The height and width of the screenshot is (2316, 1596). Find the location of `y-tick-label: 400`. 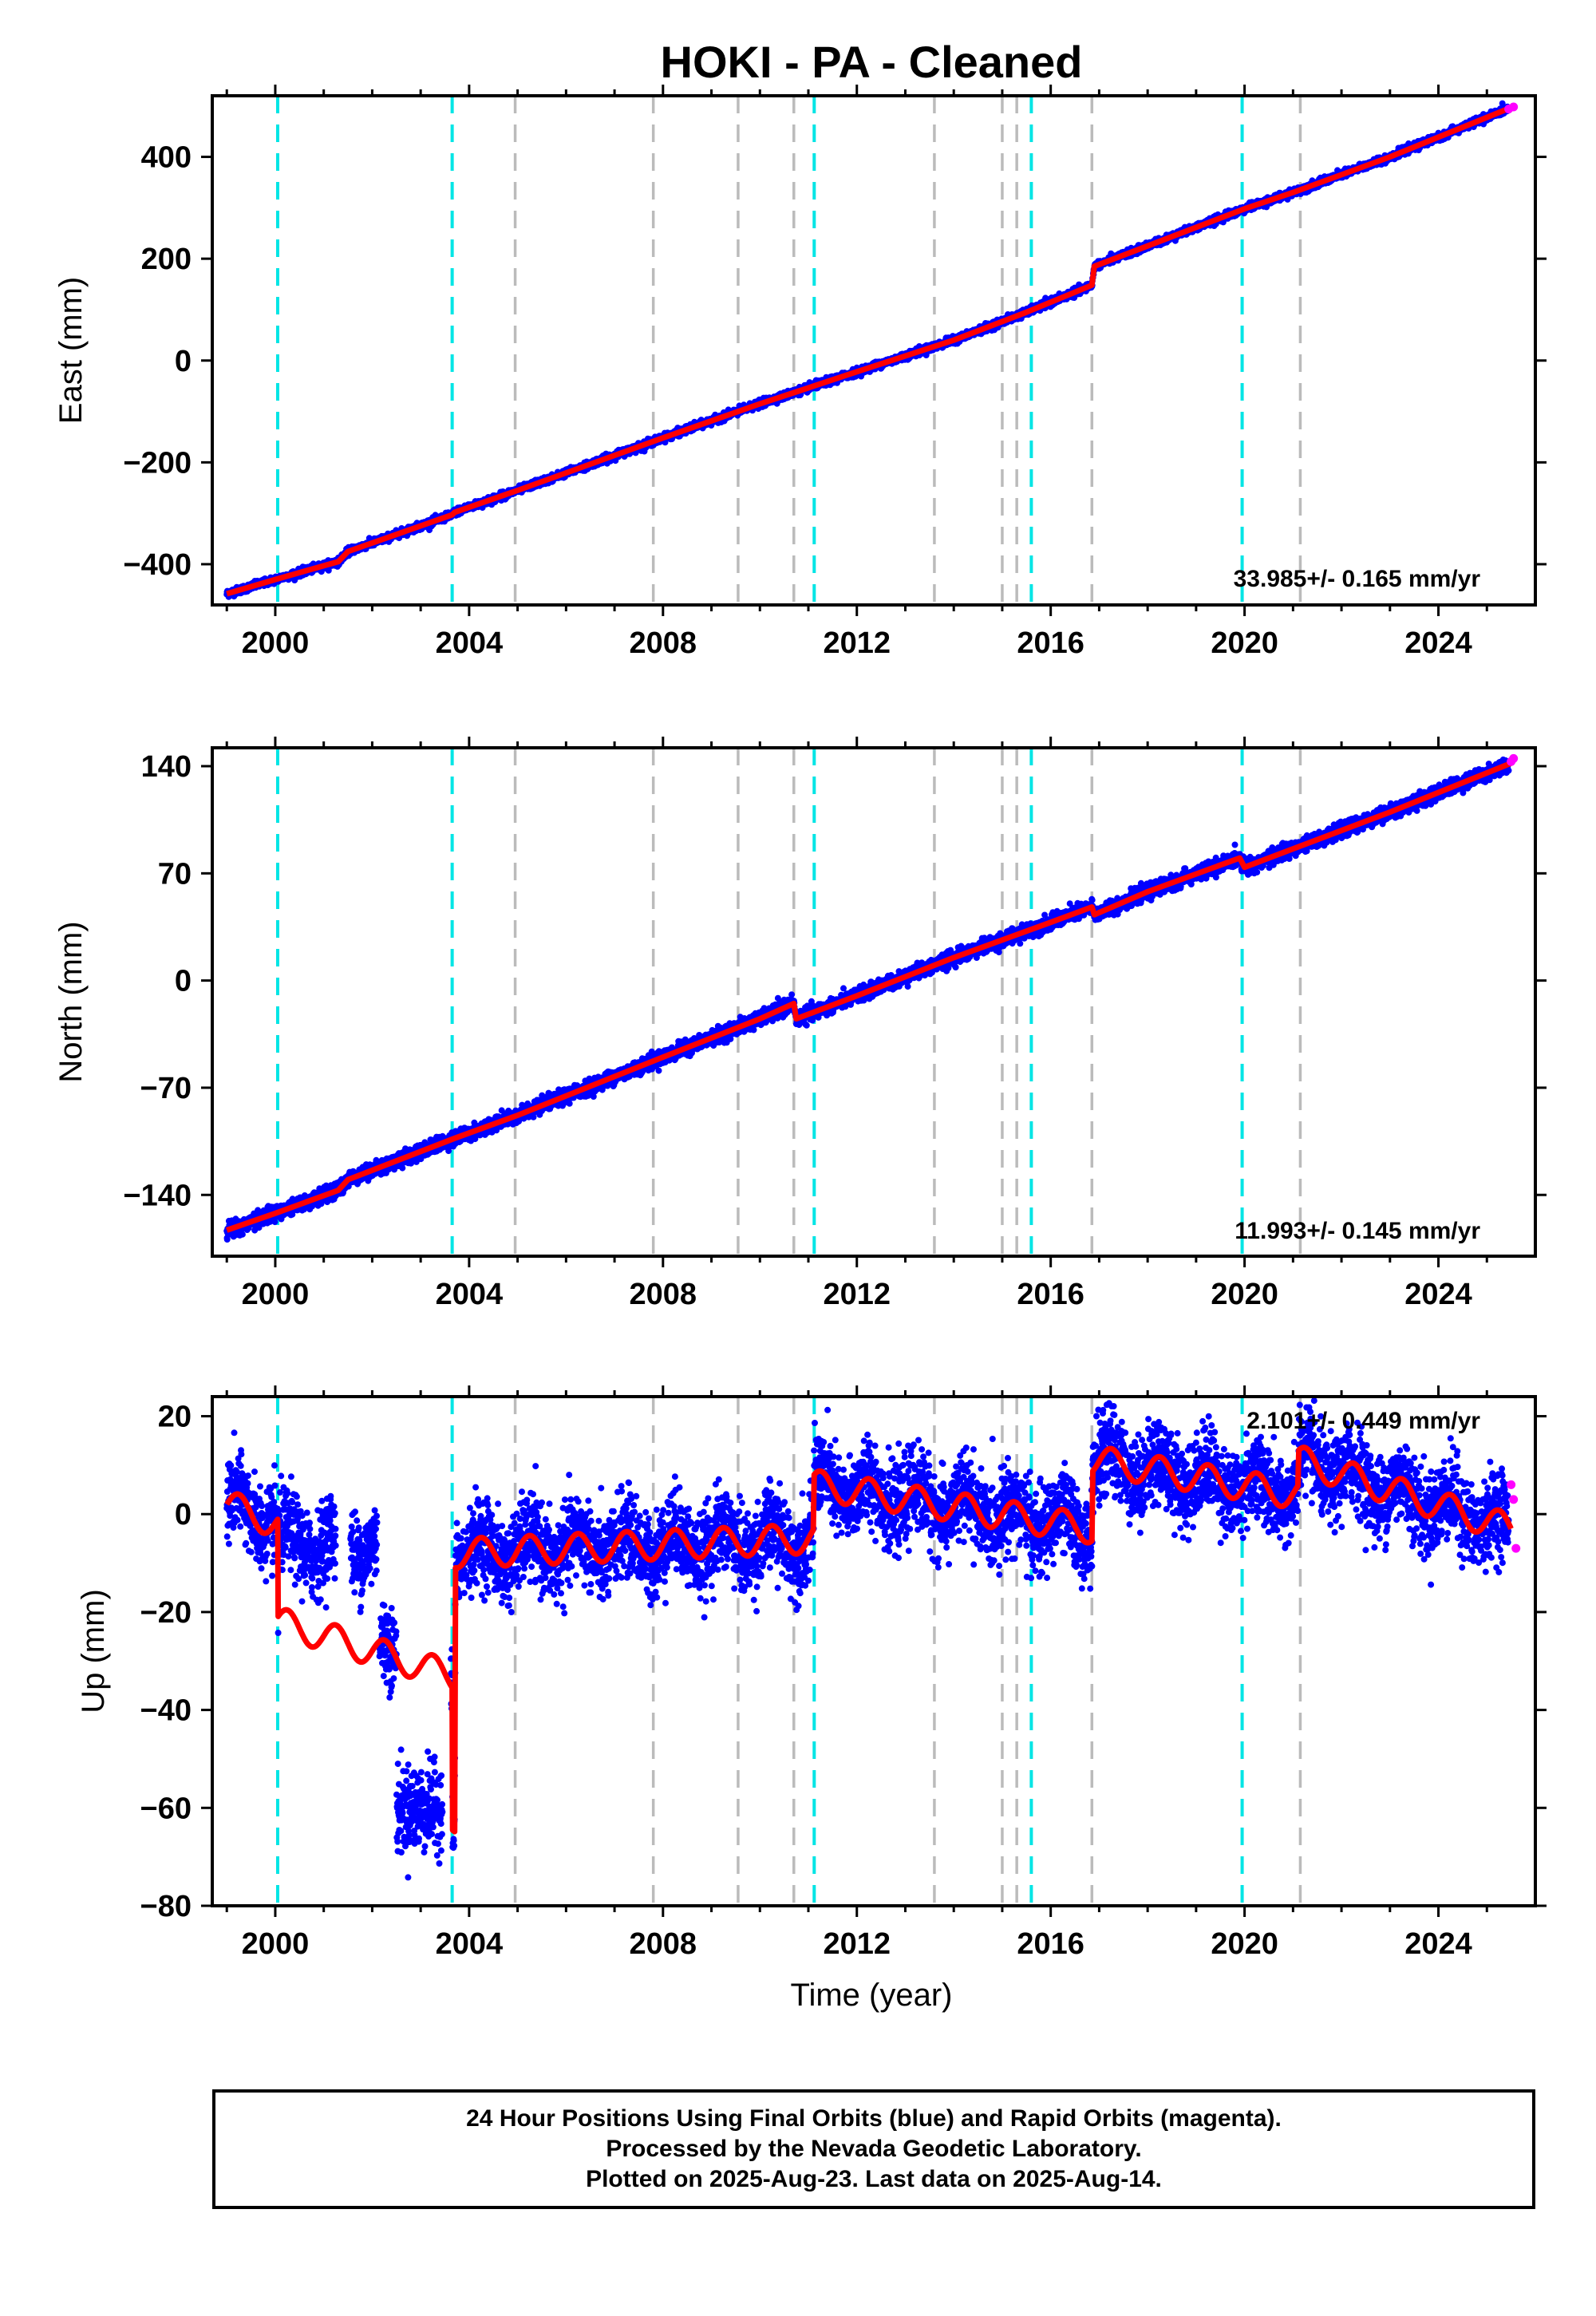

y-tick-label: 400 is located at coordinates (166, 158).